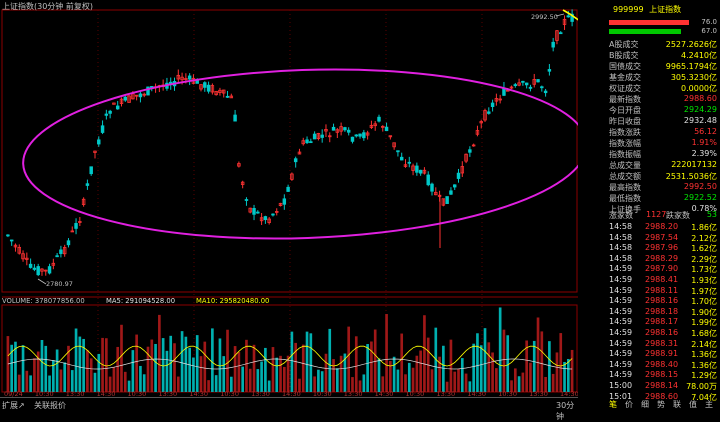 The width and height of the screenshot is (720, 422). Describe the element at coordinates (704, 280) in the screenshot. I see `trade-volume: 1.93亿` at that location.